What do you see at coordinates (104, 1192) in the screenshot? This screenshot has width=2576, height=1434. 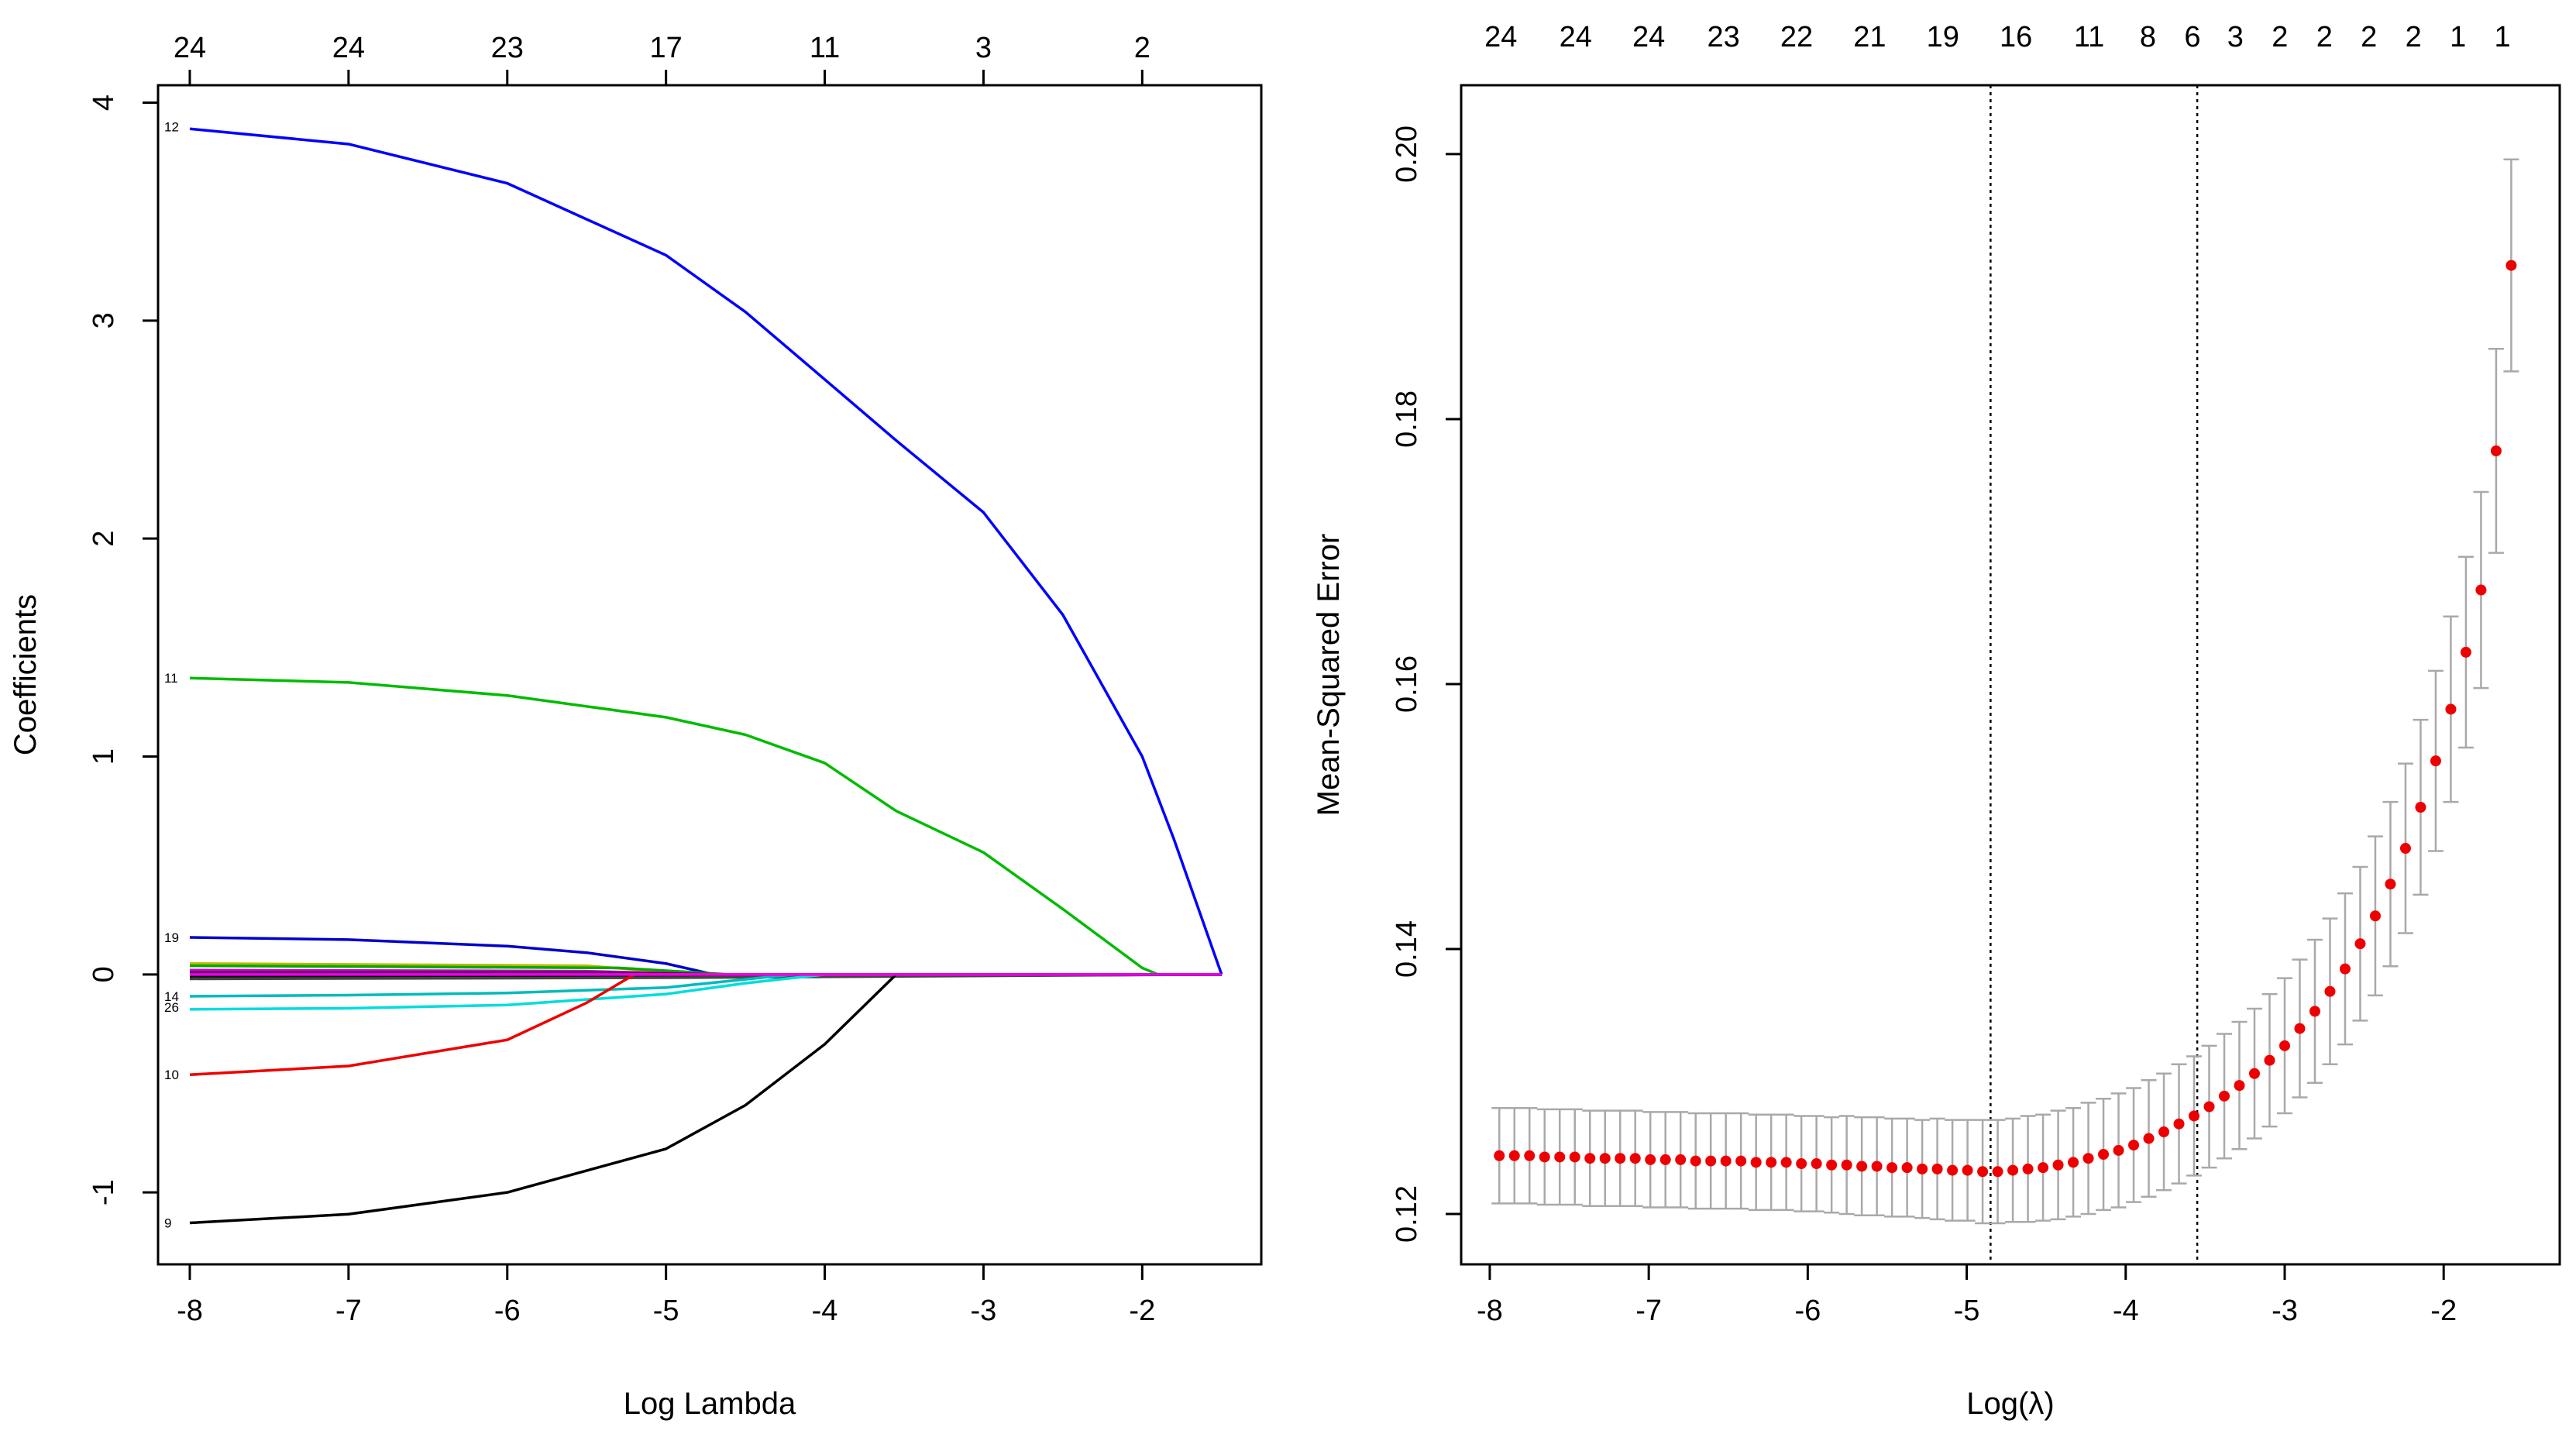 I see `coef-y-tick-label: -1` at bounding box center [104, 1192].